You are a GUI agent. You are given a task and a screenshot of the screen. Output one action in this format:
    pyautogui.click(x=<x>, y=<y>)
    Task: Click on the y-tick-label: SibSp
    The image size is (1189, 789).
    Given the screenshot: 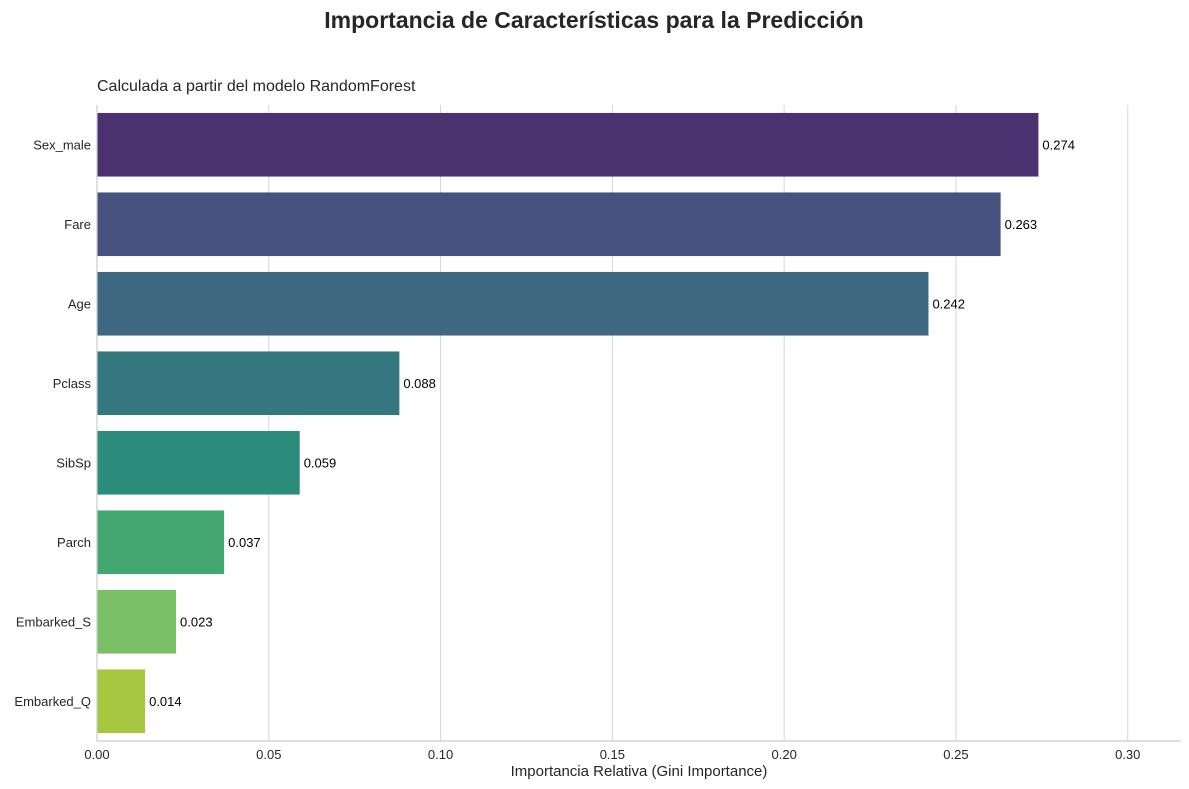 What is the action you would take?
    pyautogui.click(x=73, y=462)
    